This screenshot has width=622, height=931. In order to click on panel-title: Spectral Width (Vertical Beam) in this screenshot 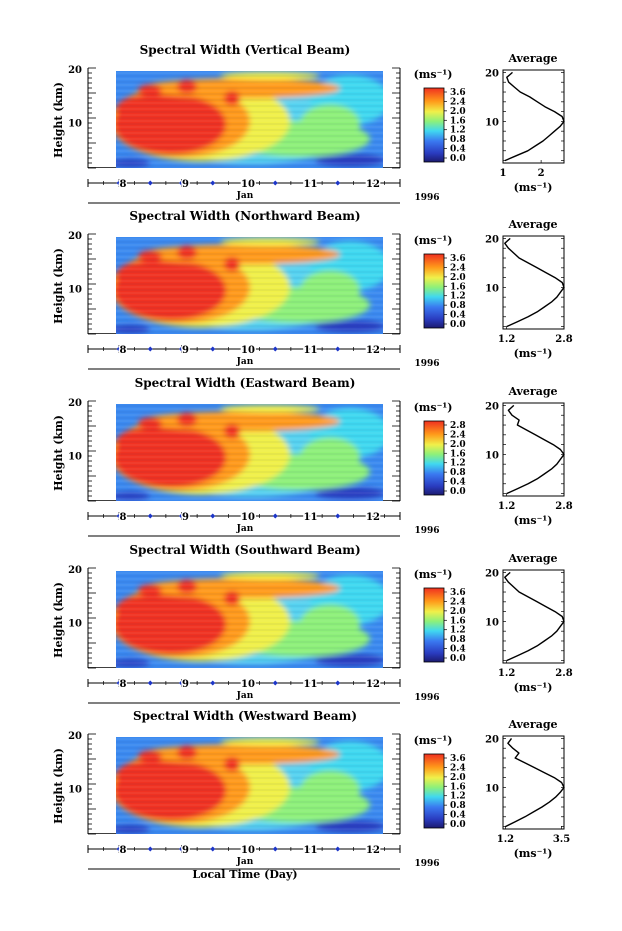, I will do `click(245, 50)`.